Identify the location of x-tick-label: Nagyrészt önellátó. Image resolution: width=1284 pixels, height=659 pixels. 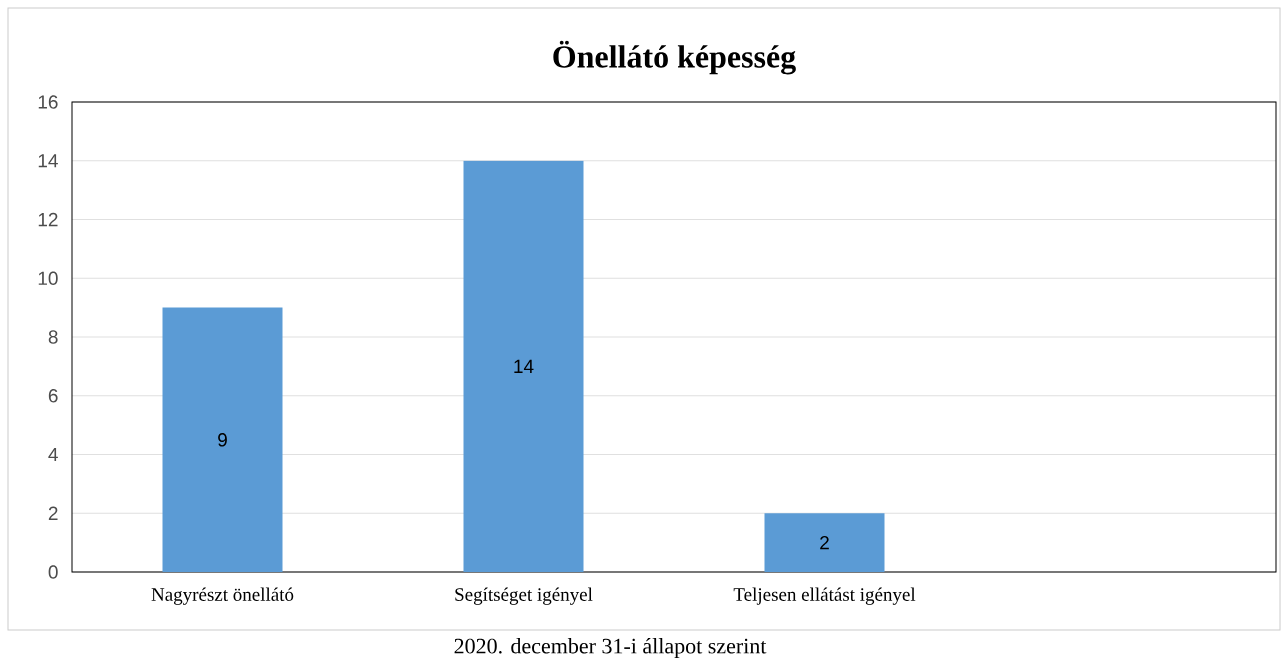
(222, 596).